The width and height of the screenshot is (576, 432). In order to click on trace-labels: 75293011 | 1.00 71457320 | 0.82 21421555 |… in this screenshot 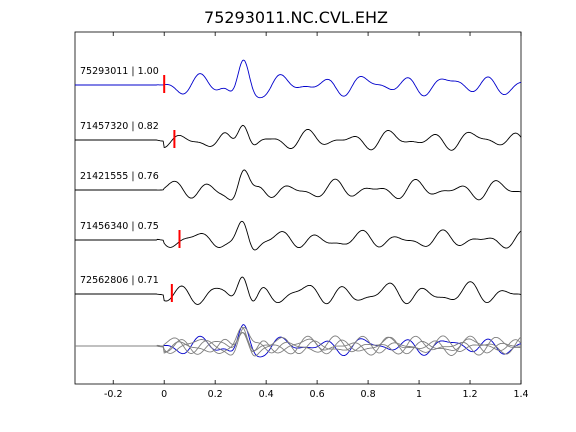, I will do `click(119, 176)`.